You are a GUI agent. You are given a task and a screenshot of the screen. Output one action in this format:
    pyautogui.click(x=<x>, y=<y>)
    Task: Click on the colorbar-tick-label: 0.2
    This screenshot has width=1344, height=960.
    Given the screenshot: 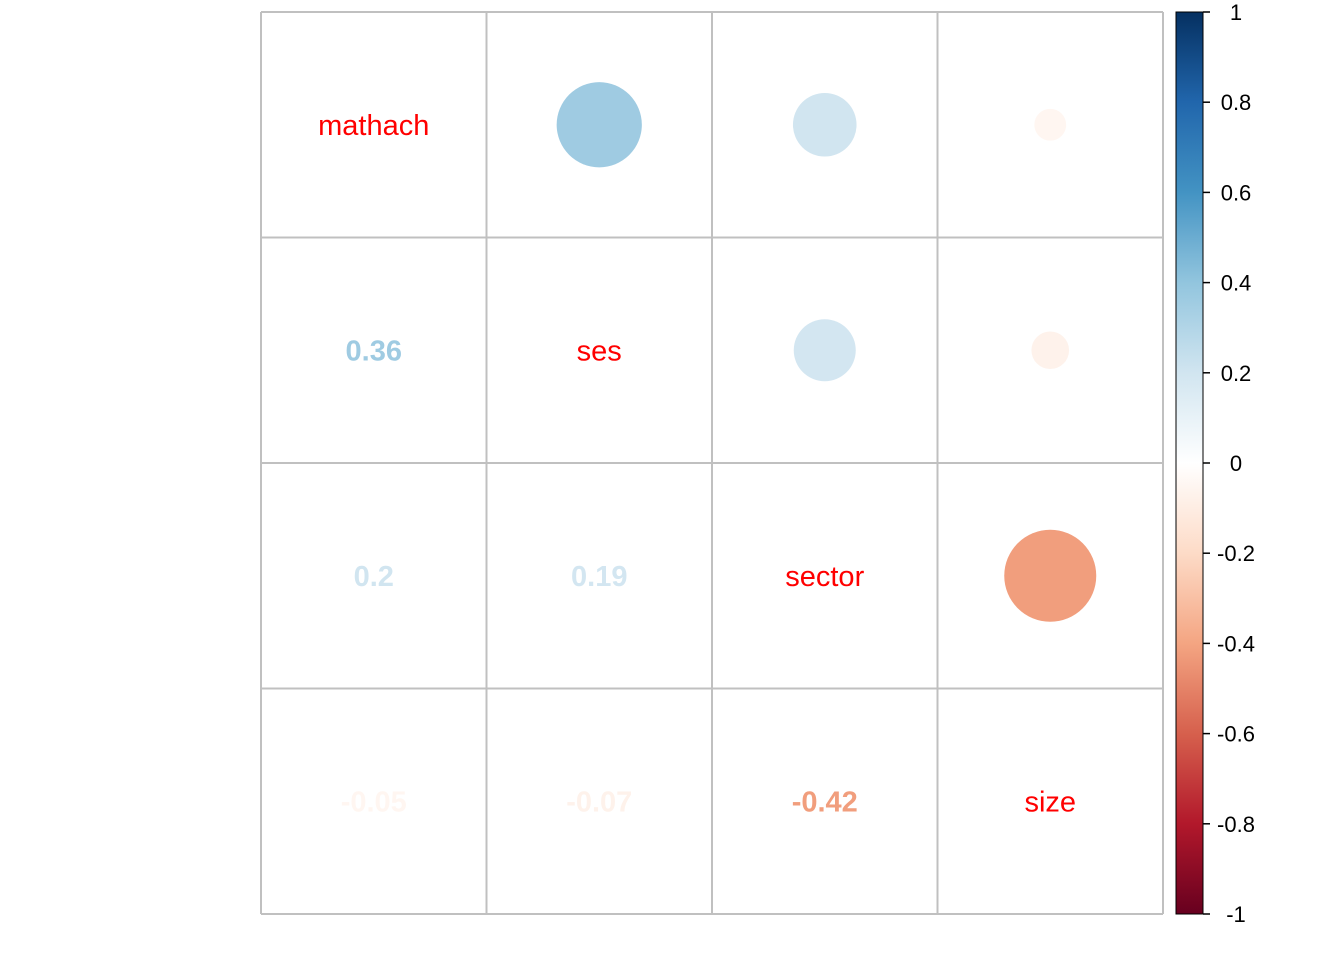 What is the action you would take?
    pyautogui.click(x=1236, y=373)
    